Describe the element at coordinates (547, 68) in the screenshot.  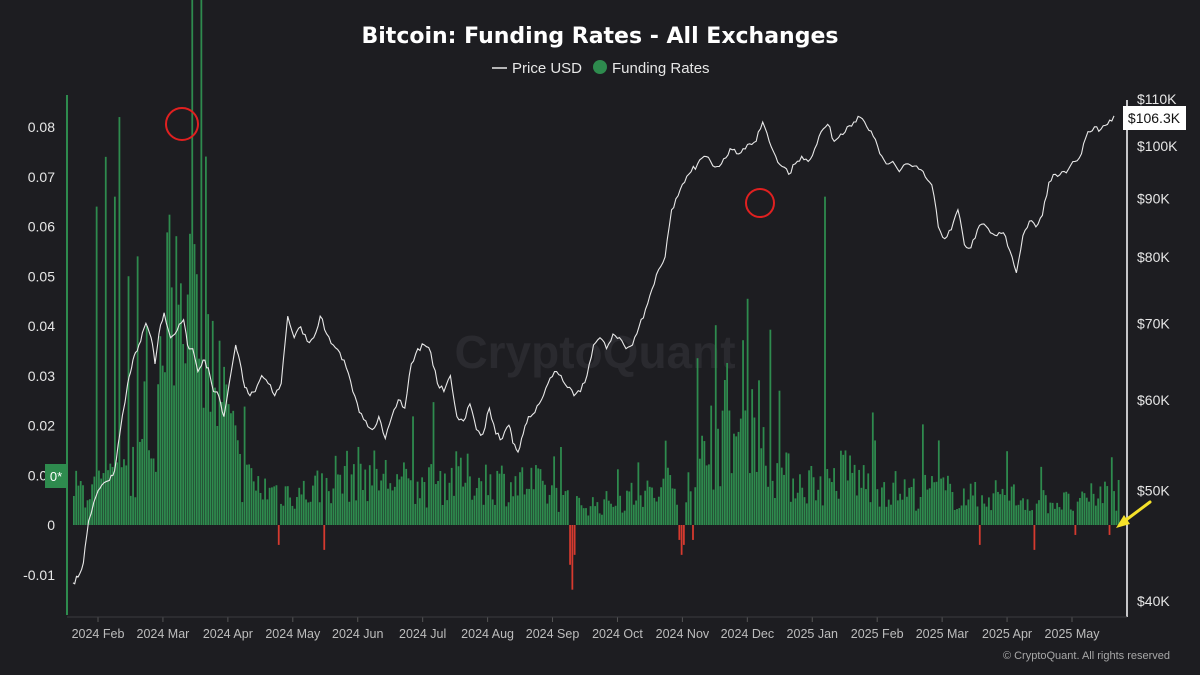
I see `legend-price-label: Price USD` at that location.